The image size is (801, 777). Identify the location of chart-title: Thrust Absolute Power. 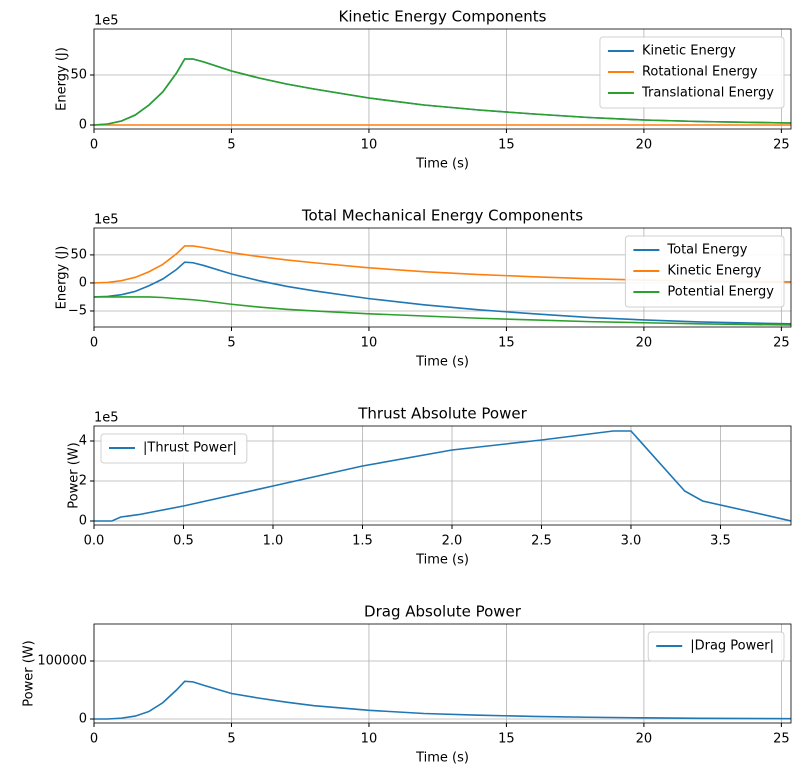
(442, 414).